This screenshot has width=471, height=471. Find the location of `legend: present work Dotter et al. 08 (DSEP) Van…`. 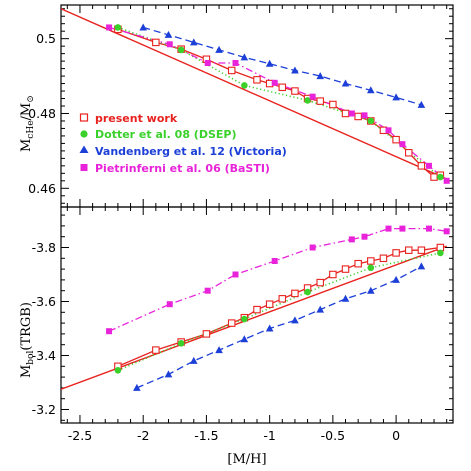

legend: present work Dotter et al. 08 (DSEP) Van… is located at coordinates (183, 143).